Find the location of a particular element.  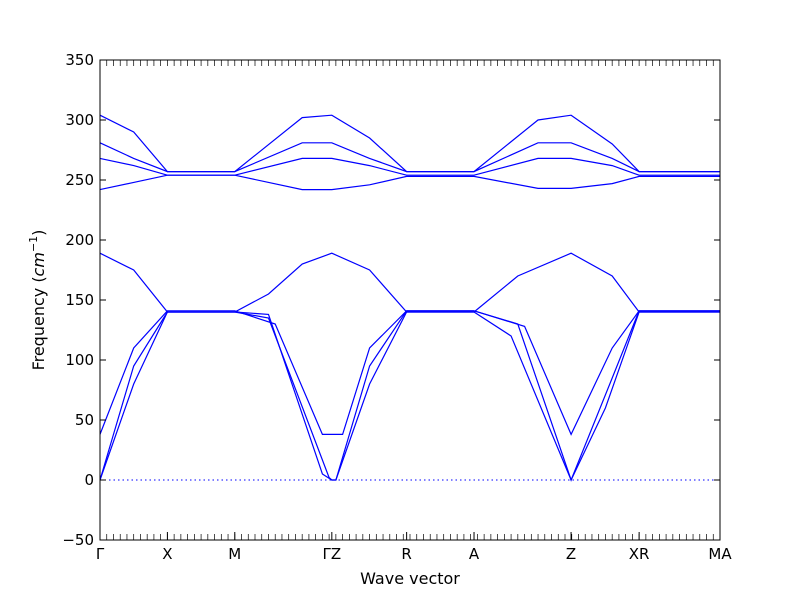

x-tick-label: X is located at coordinates (167, 554).